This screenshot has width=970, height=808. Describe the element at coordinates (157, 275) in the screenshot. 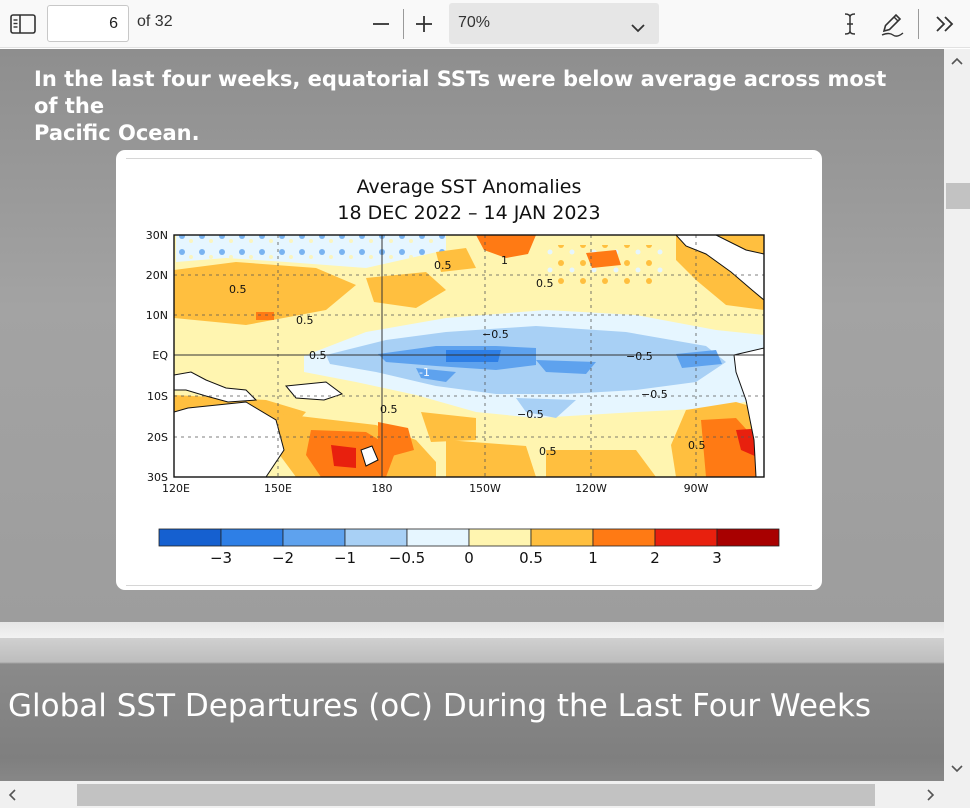

I see `lat-label: 20N` at that location.